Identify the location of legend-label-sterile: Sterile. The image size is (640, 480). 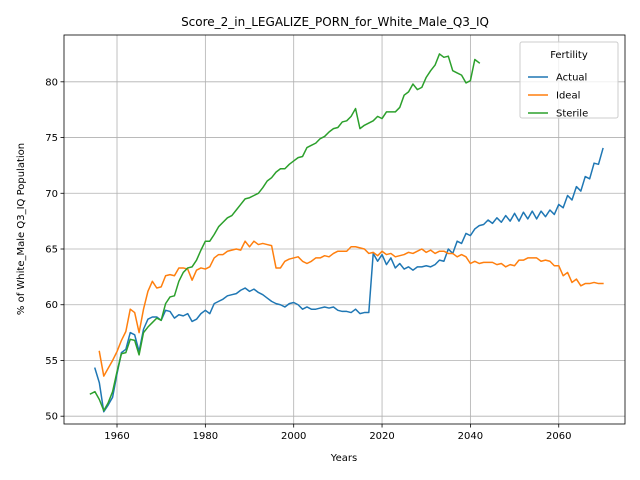
(572, 114).